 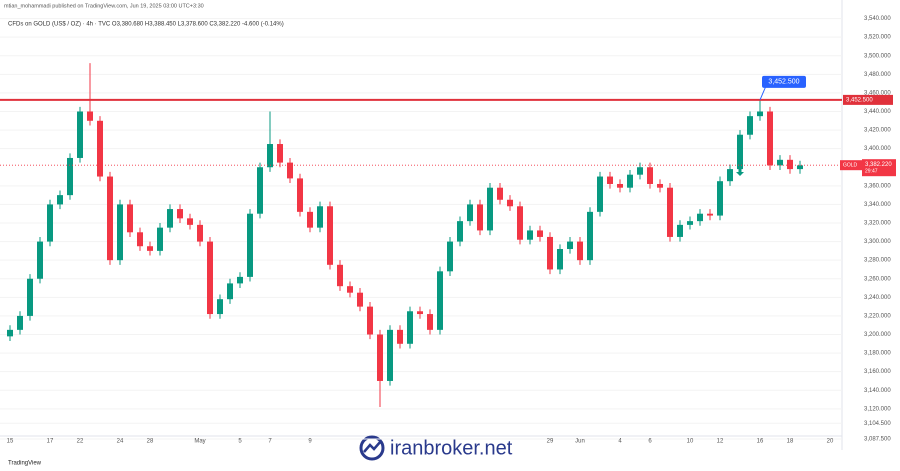 What do you see at coordinates (877, 424) in the screenshot?
I see `y-tick-label: 3,104.500` at bounding box center [877, 424].